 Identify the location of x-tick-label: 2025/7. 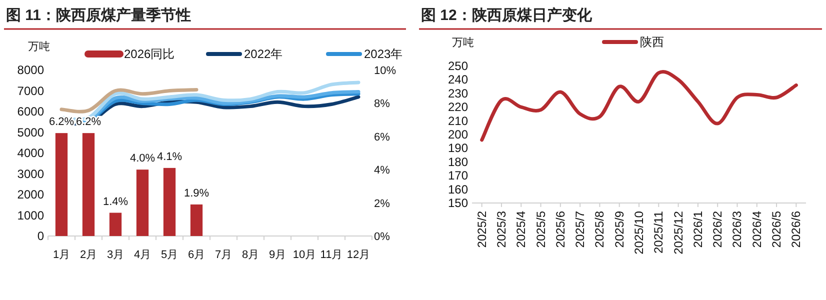
(580, 229).